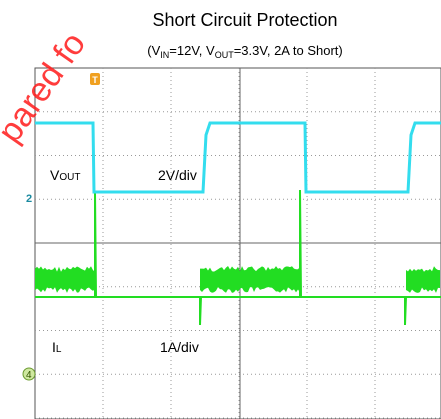 This screenshot has height=419, width=441. What do you see at coordinates (192, 50) in the screenshot?
I see `subtitle-part: =12V, V` at bounding box center [192, 50].